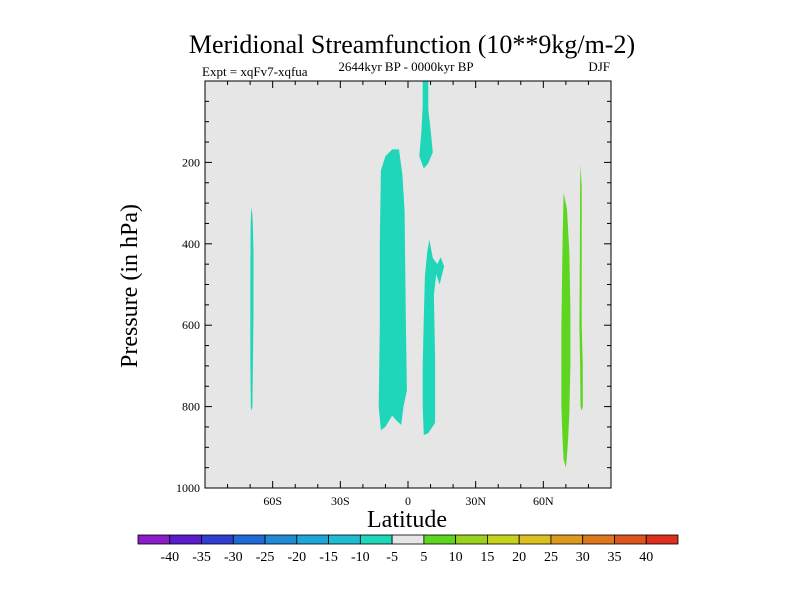 The image size is (800, 600). Describe the element at coordinates (392, 557) in the screenshot. I see `colorbar-label: -5` at that location.